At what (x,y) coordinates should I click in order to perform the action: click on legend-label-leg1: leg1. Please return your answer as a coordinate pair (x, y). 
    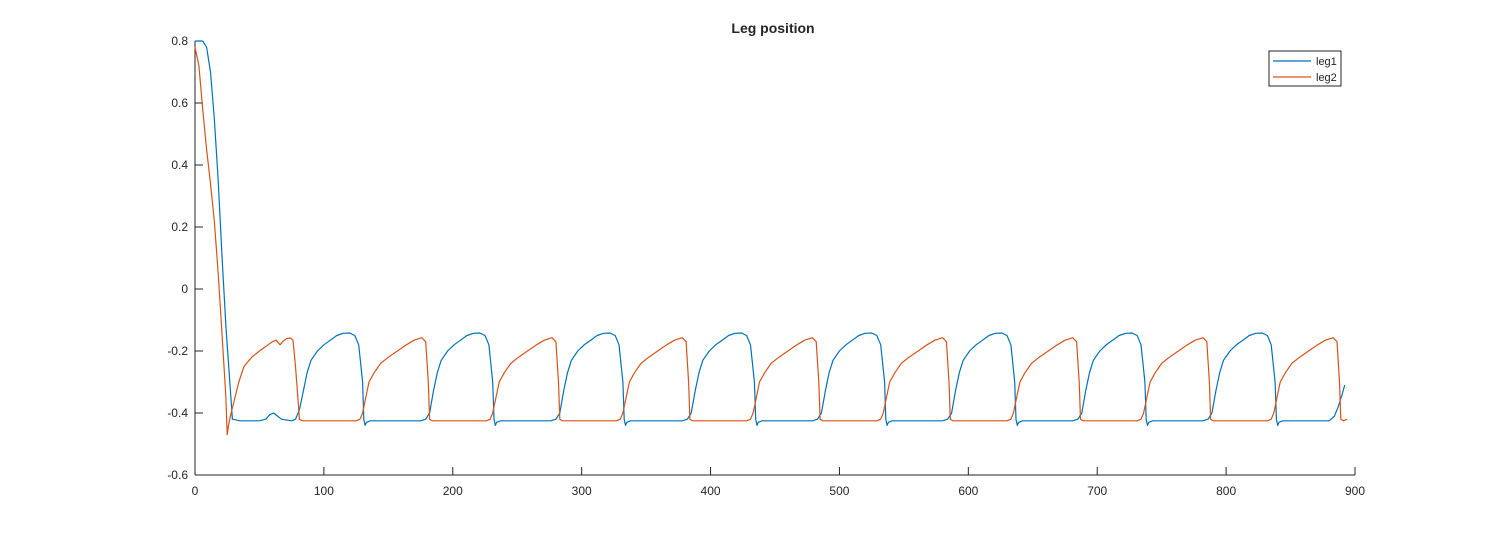
    Looking at the image, I should click on (1326, 62).